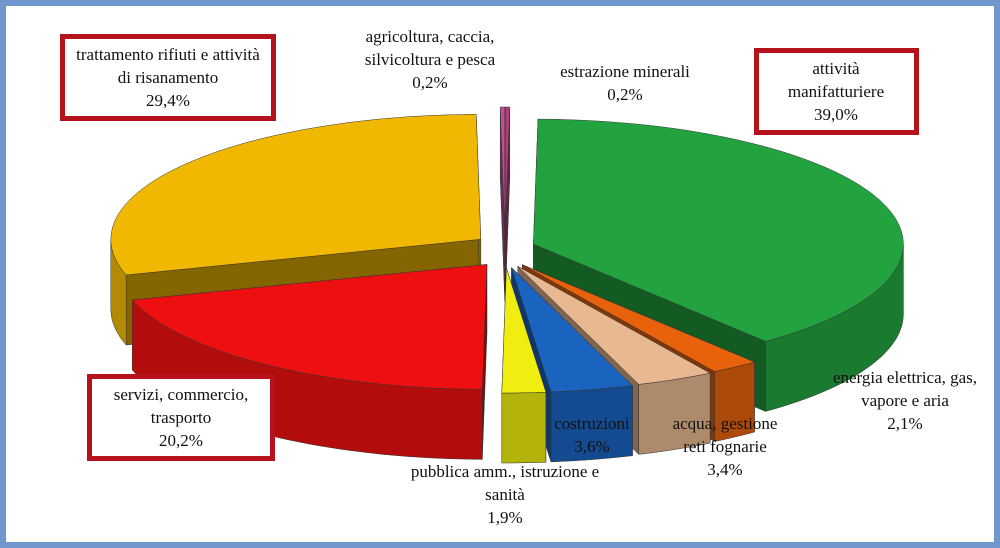  I want to click on value-label: 1,9%, so click(505, 517).